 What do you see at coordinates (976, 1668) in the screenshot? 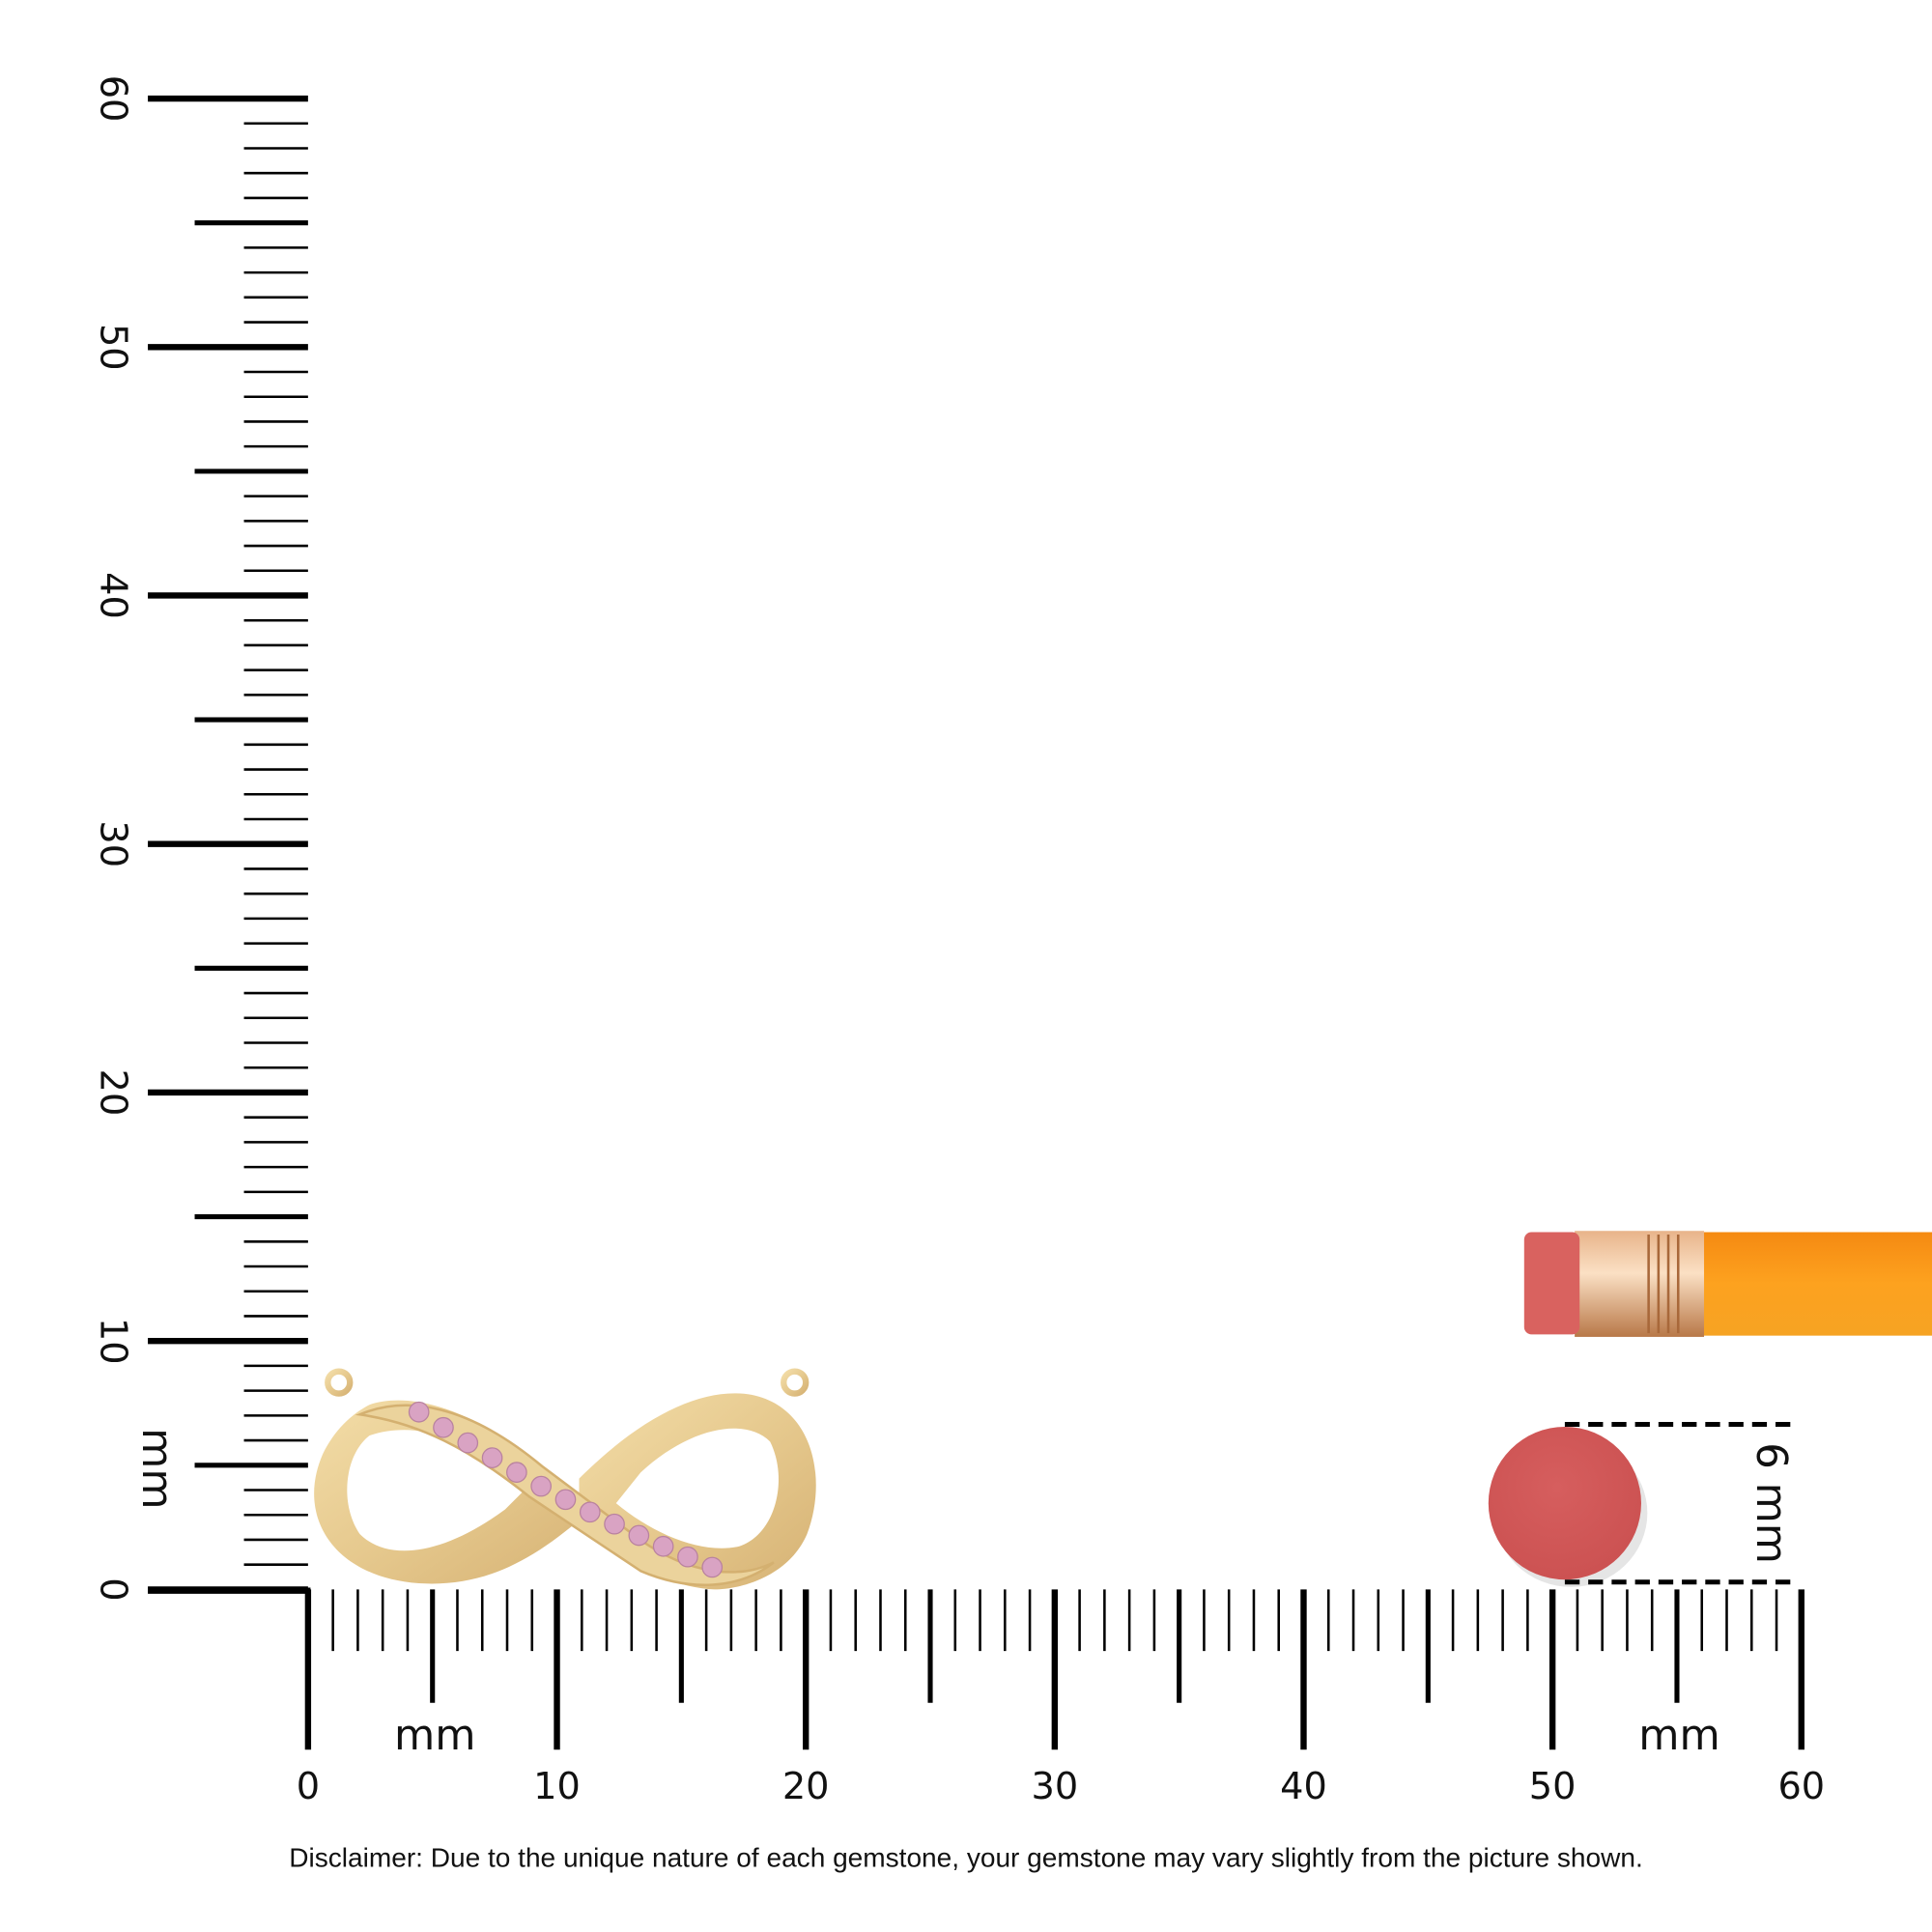
I see `horizontal-ruler` at bounding box center [976, 1668].